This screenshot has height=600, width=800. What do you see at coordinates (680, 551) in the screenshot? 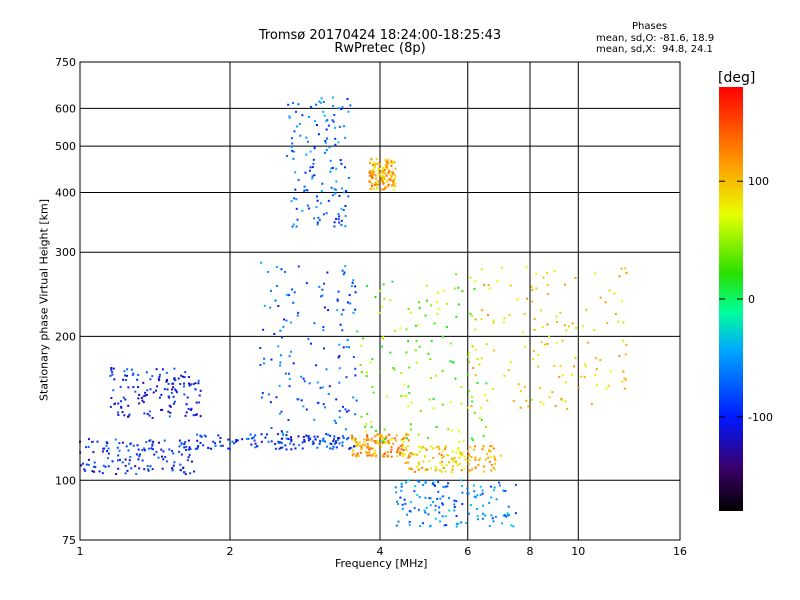
I see `x-tick-label: 16` at bounding box center [680, 551].